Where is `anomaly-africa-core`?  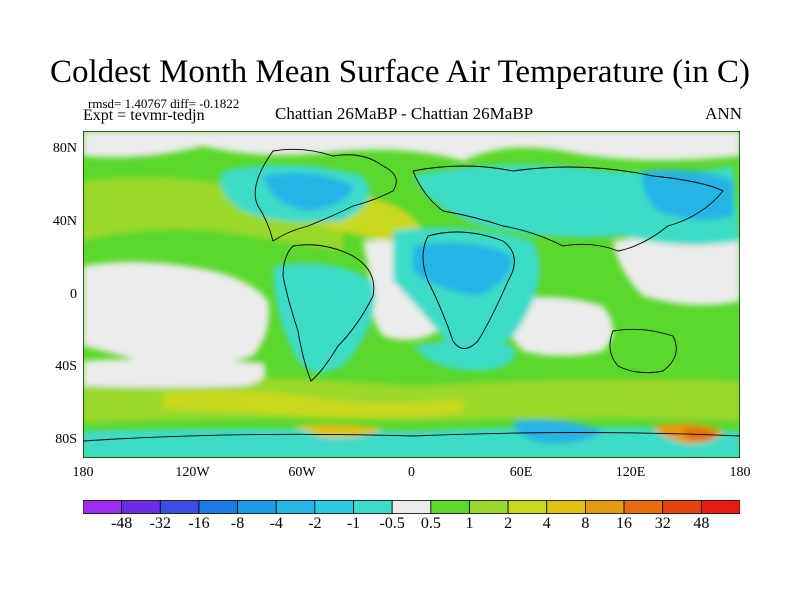
anomaly-africa-core is located at coordinates (463, 269).